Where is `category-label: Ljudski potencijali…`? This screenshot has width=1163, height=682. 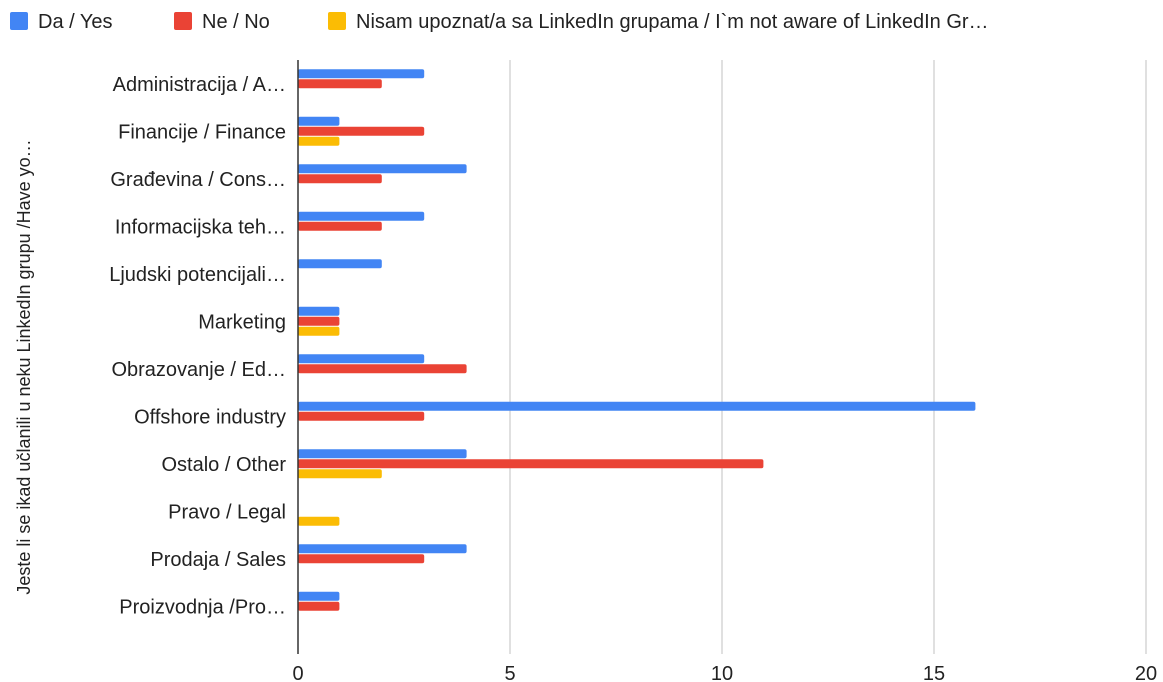
category-label: Ljudski potencijali… is located at coordinates (197, 275).